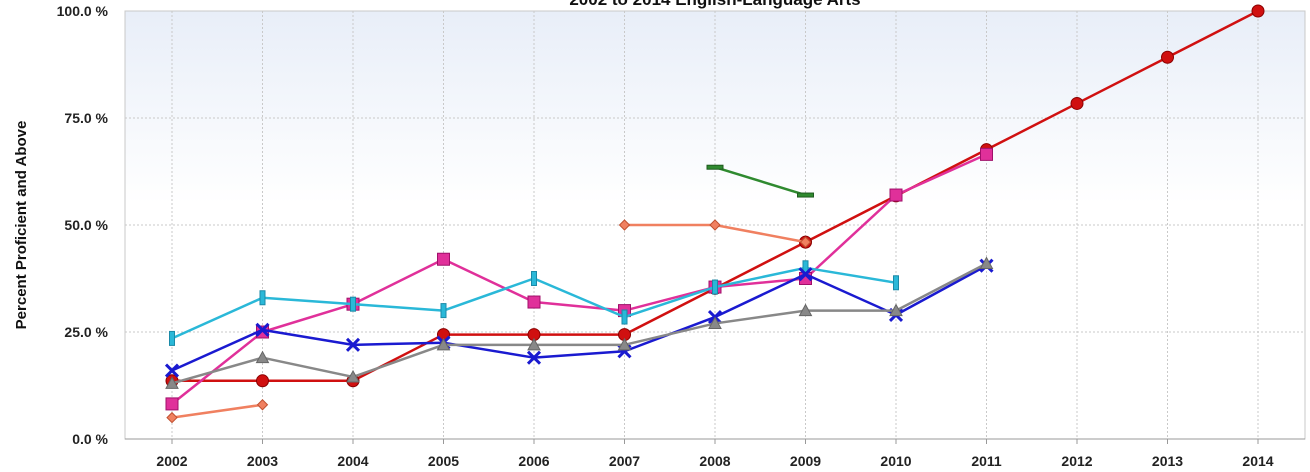  I want to click on x-tick-label: 2009, so click(805, 461).